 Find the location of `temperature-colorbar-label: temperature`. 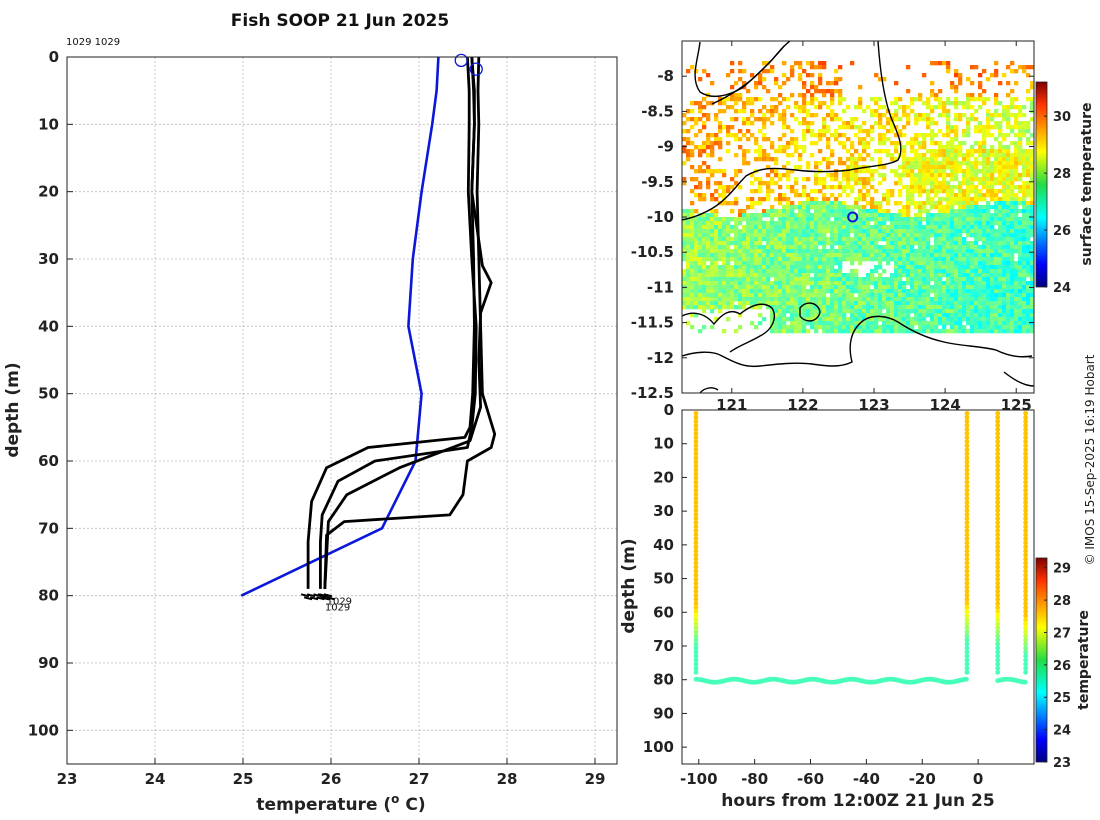

temperature-colorbar-label: temperature is located at coordinates (1084, 660).